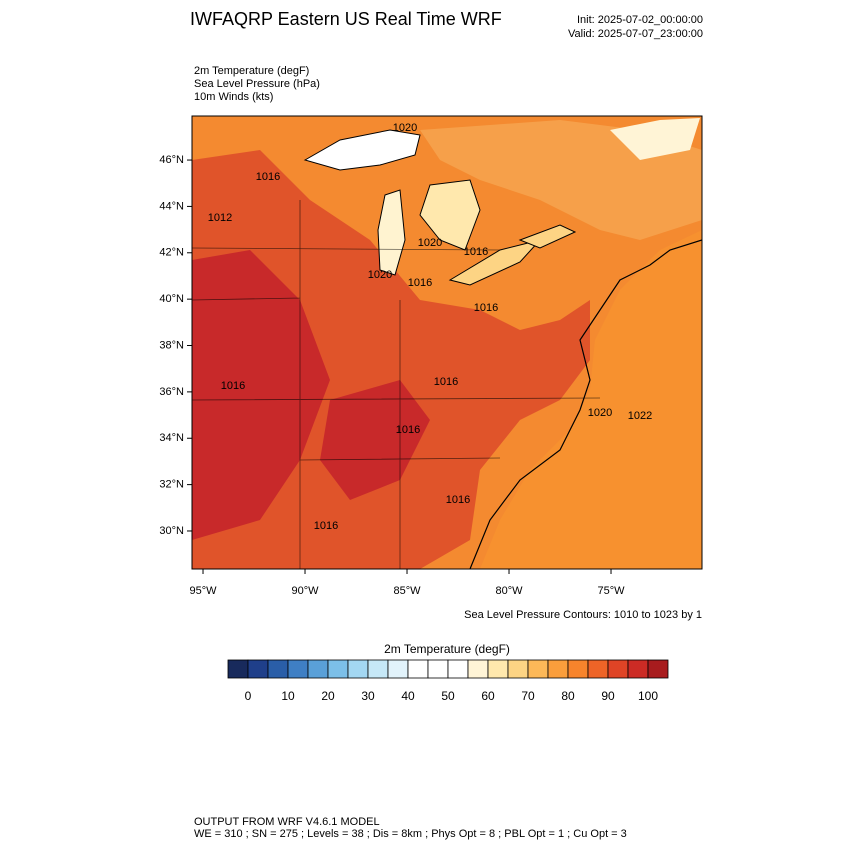 This screenshot has height=850, width=850. I want to click on footer: OUTPUT FROM WRF V4.6.1 MODEL, so click(287, 822).